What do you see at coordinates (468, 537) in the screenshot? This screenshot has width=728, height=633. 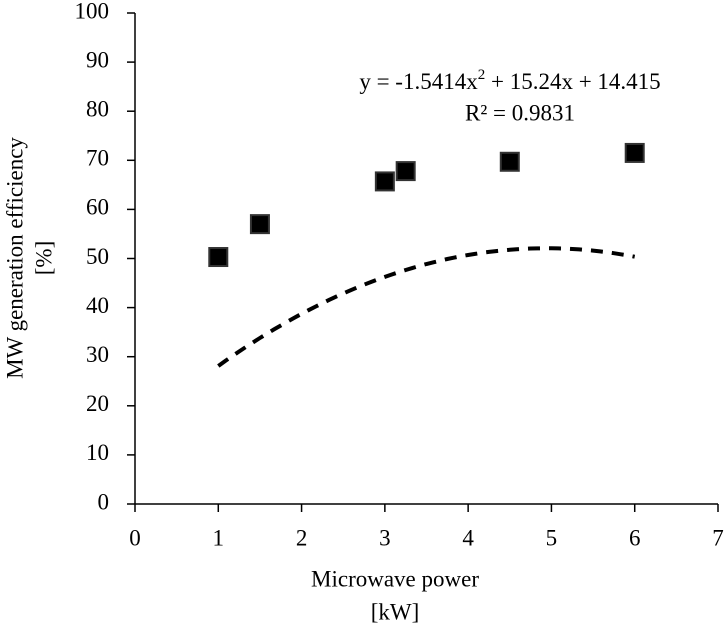 I see `x-tick-label: 4` at bounding box center [468, 537].